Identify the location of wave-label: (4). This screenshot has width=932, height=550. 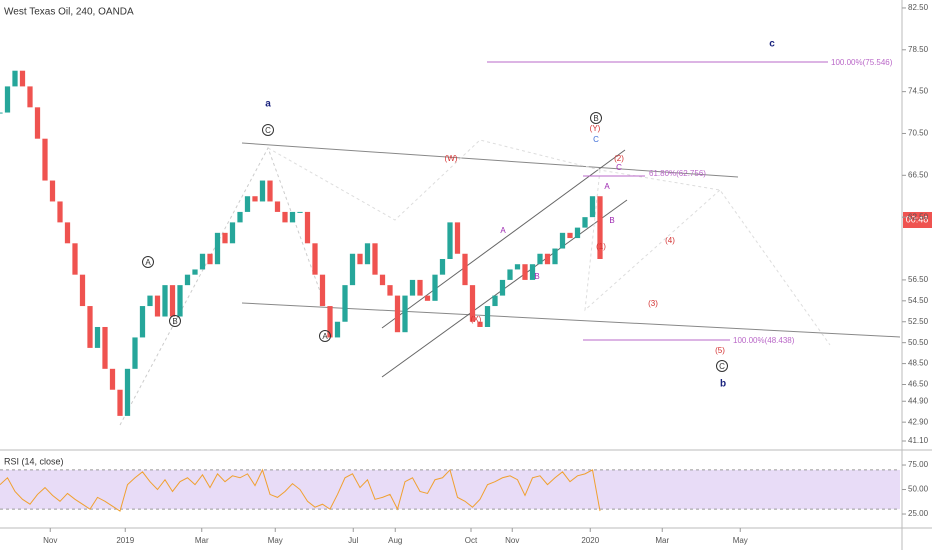
(670, 240).